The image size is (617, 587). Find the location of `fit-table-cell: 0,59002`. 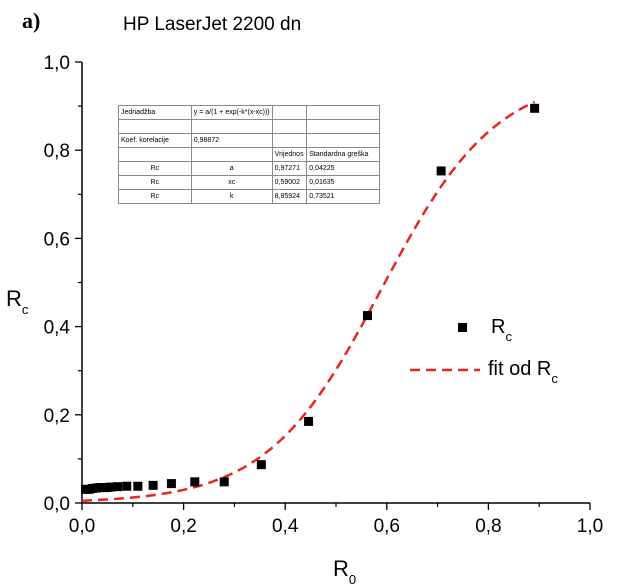

fit-table-cell: 0,59002 is located at coordinates (289, 182).